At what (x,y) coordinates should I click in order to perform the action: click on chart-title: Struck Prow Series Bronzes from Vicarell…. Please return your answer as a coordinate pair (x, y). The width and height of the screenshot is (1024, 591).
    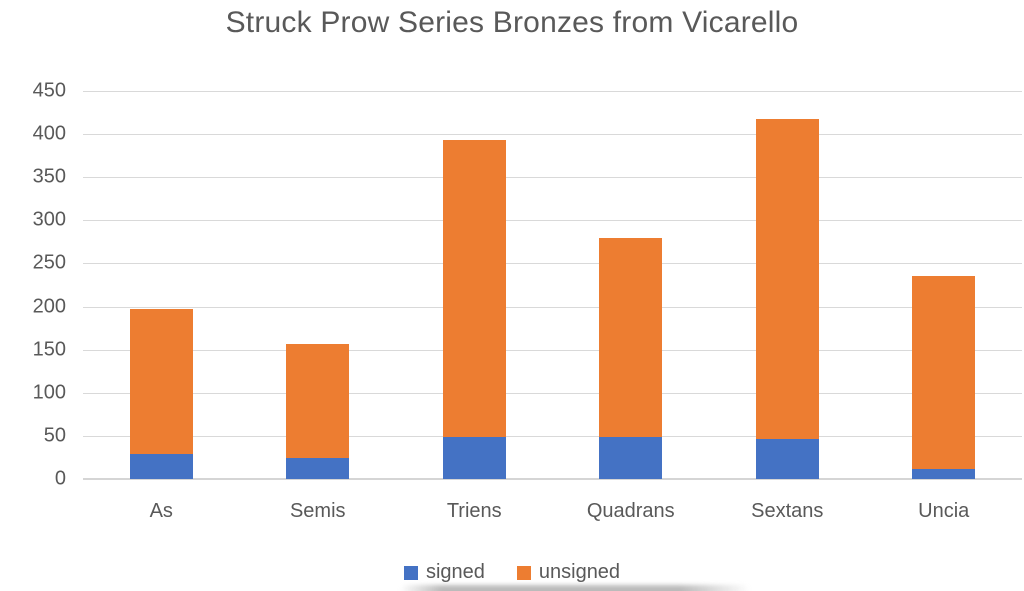
    Looking at the image, I should click on (512, 22).